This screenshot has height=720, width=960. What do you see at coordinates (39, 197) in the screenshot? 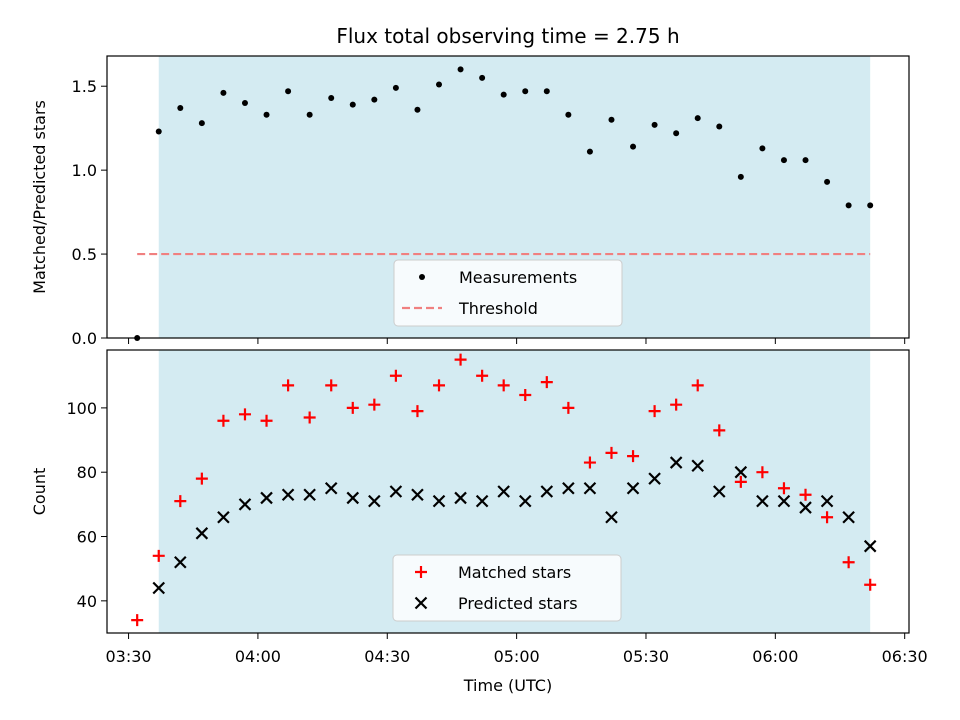
I see `y-axis-label: Matched/Predicted stars` at bounding box center [39, 197].